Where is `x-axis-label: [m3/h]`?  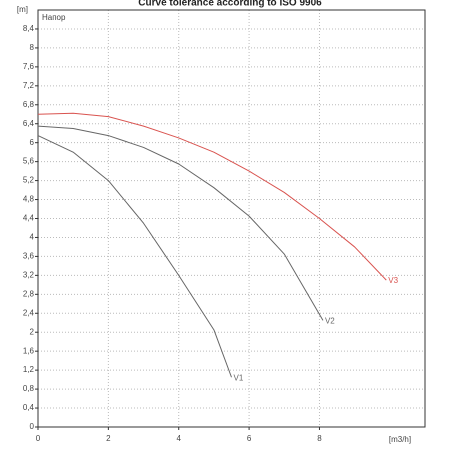
x-axis-label: [m3/h] is located at coordinates (400, 439).